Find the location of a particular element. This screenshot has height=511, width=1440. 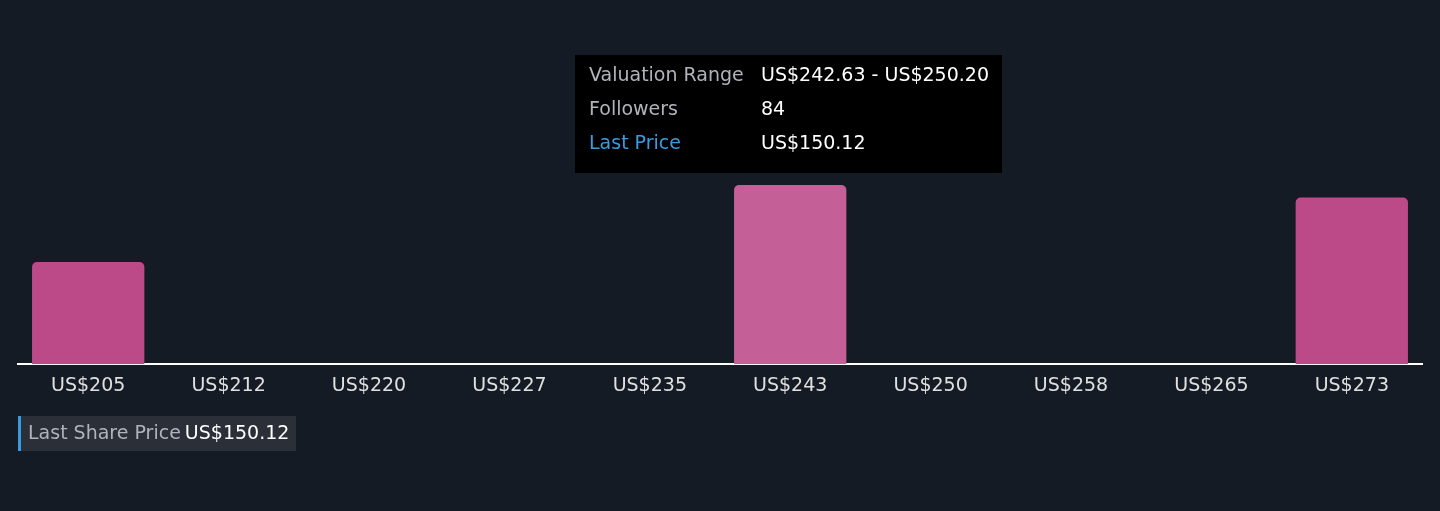

x-tick-label: US$227 is located at coordinates (509, 383).